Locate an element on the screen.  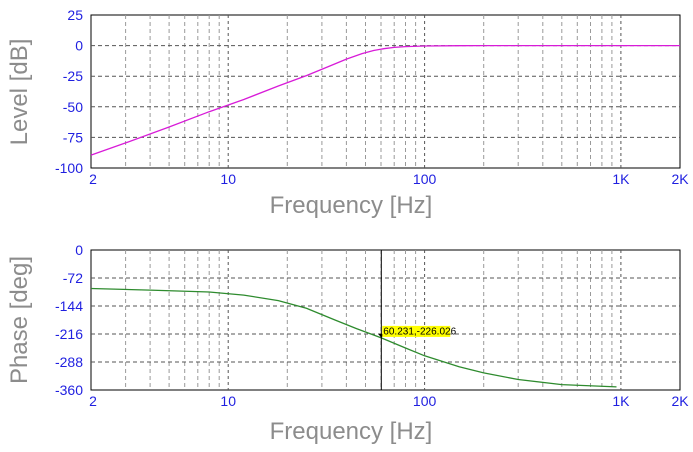
level-y-tick-label: -25 is located at coordinates (73, 76).